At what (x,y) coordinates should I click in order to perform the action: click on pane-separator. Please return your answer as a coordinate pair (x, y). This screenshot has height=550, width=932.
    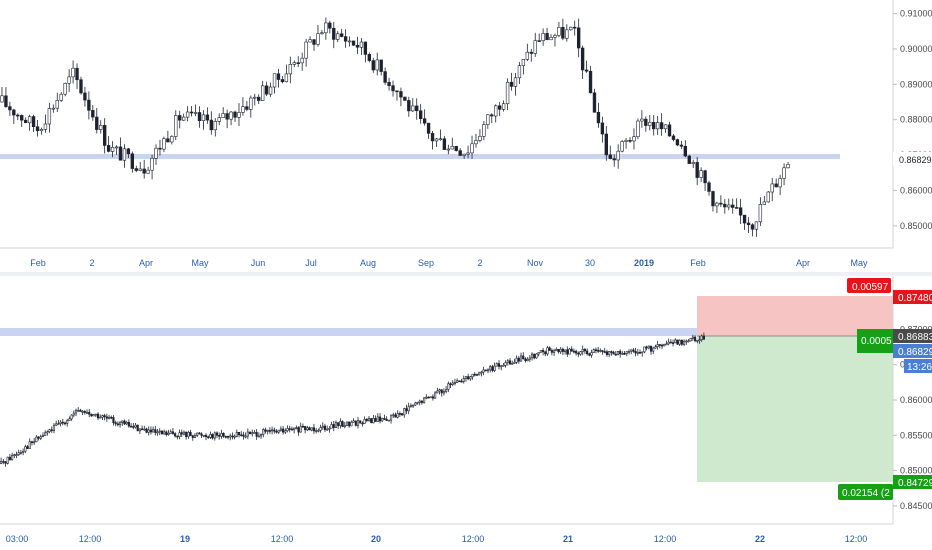
    Looking at the image, I should click on (466, 274).